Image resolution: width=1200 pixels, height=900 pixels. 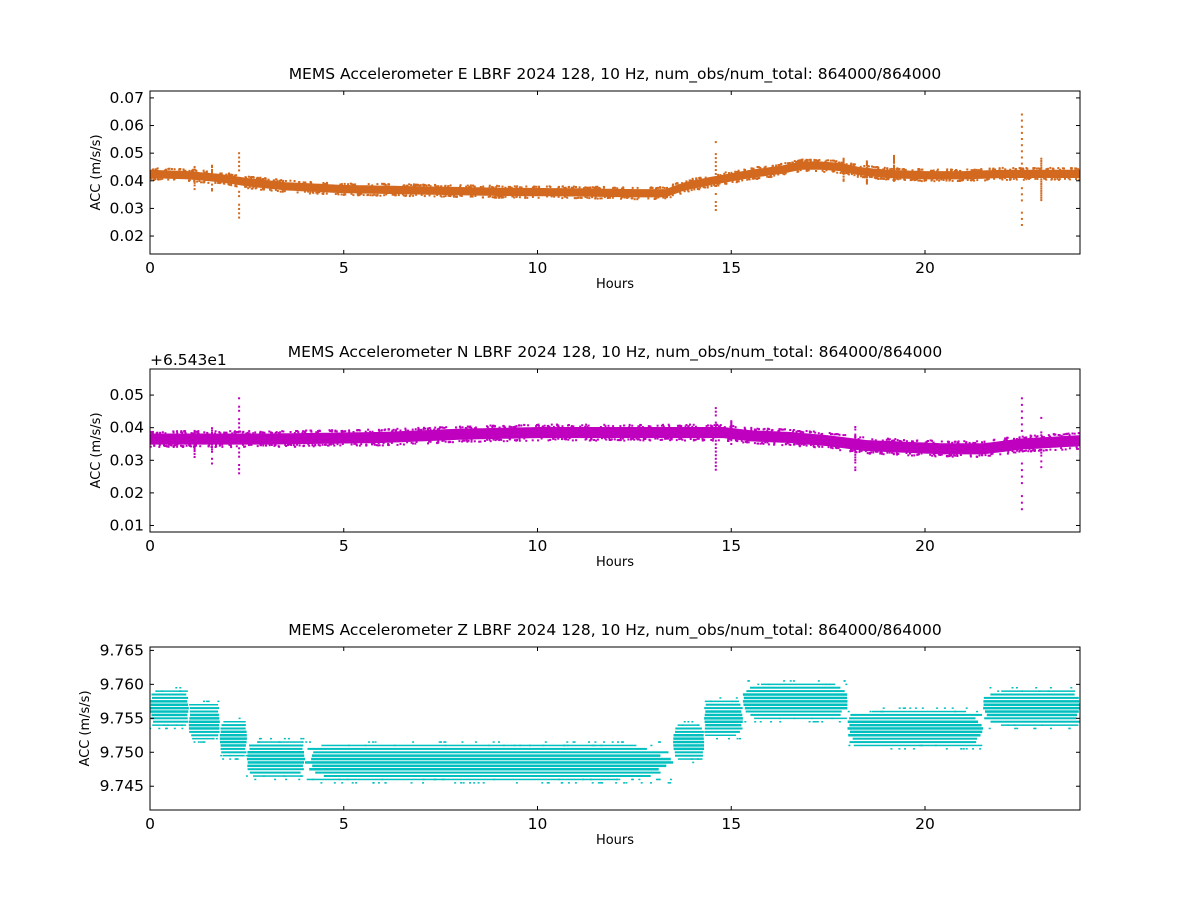 I want to click on y-tick-label: 0.05, so click(x=126, y=395).